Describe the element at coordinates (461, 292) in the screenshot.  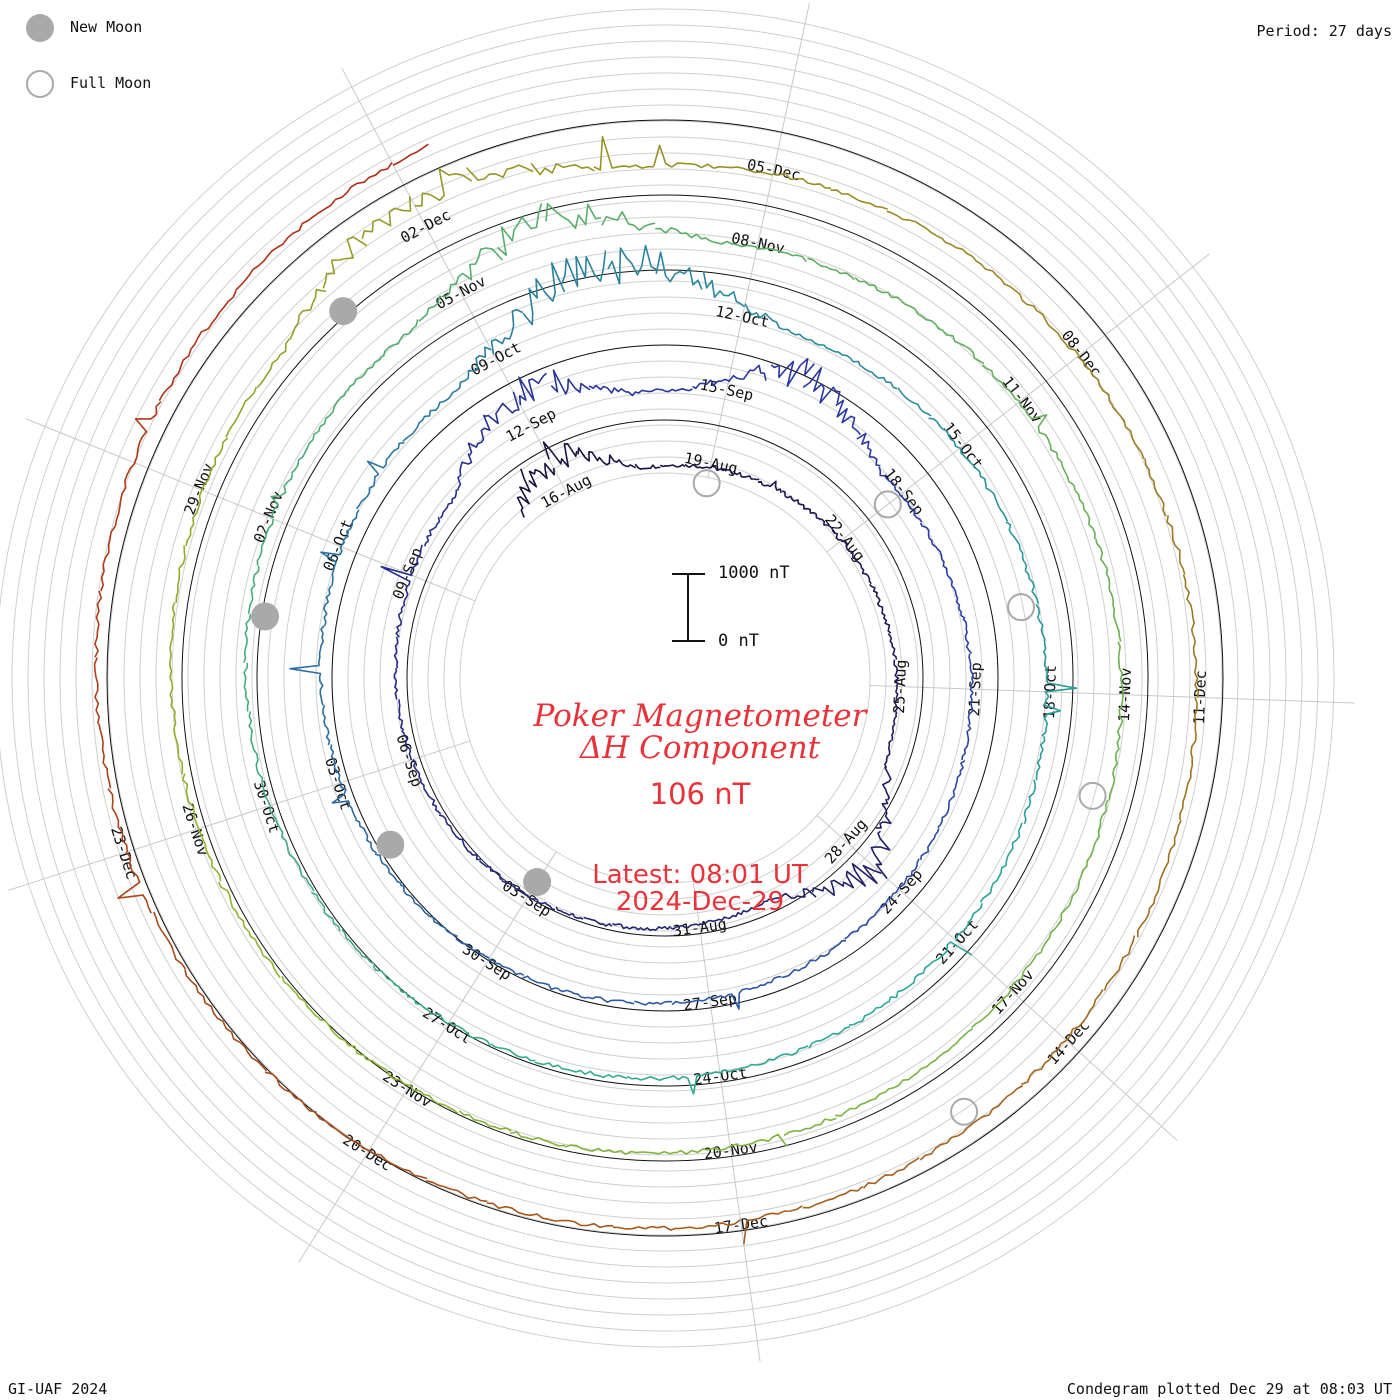
I see `date-tick-label: 05-Nov` at that location.